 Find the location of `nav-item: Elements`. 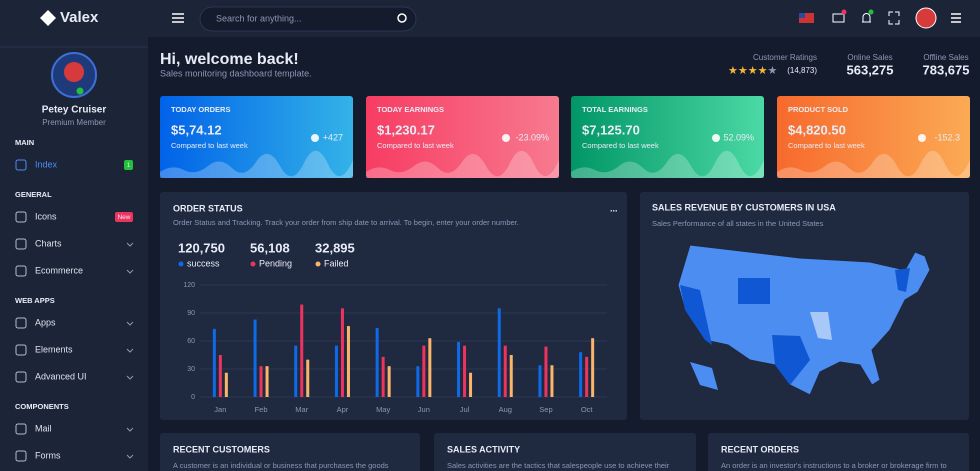

nav-item: Elements is located at coordinates (54, 349).